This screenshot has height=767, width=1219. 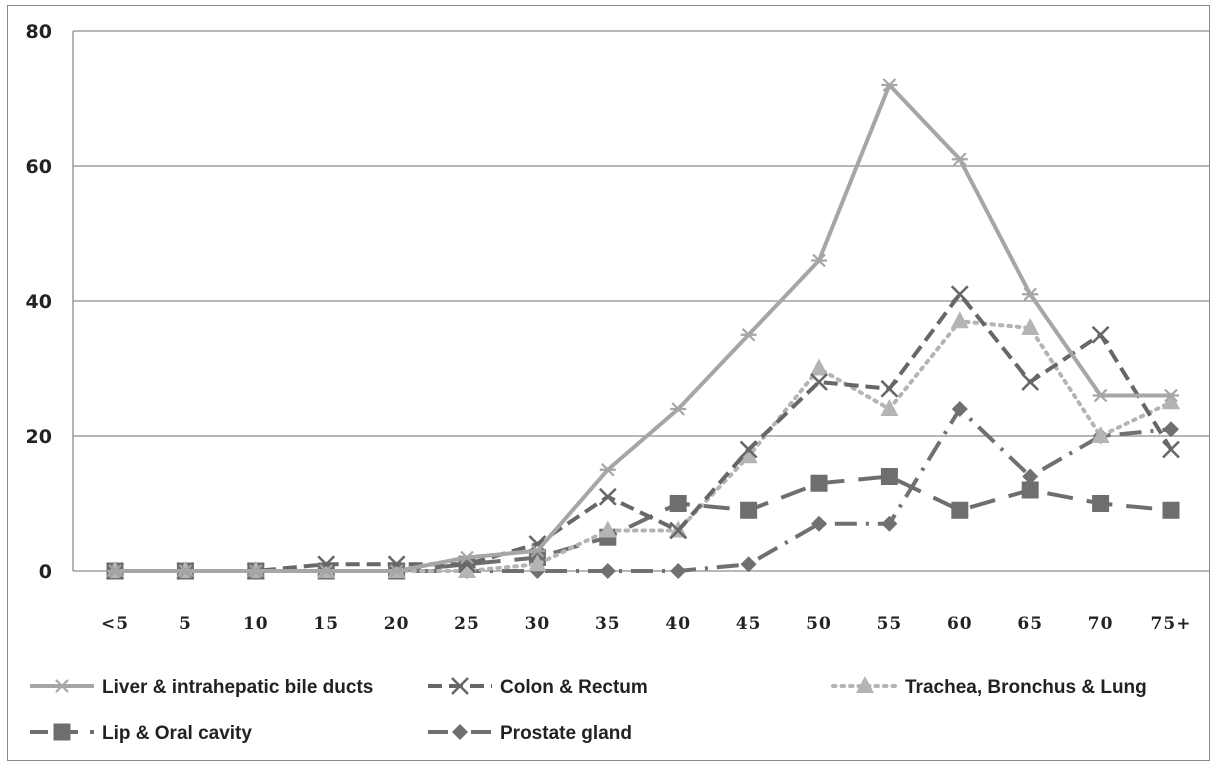 What do you see at coordinates (115, 624) in the screenshot?
I see `x-tick-label: <5` at bounding box center [115, 624].